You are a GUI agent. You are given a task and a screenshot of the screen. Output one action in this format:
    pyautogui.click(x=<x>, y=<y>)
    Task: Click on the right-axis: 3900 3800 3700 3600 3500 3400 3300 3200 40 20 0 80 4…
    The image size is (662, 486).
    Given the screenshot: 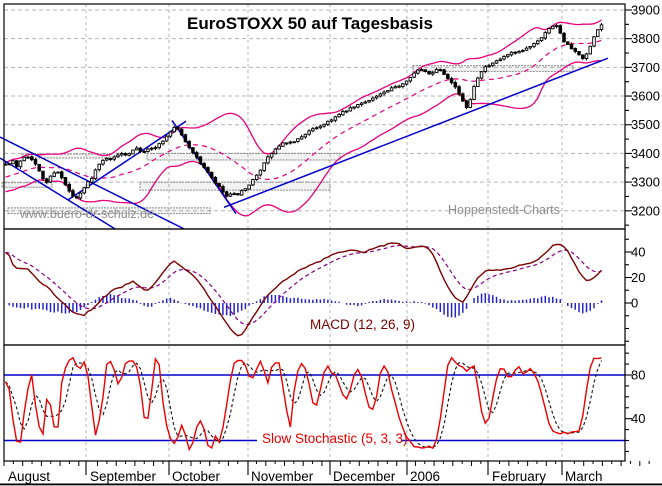 What is the action you would take?
    pyautogui.click(x=642, y=227)
    